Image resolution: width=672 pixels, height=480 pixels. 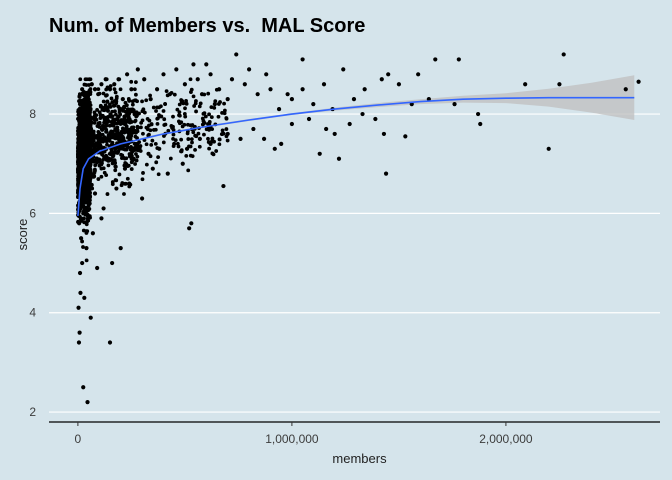 I want to click on x-axis-title: members, so click(x=359, y=458).